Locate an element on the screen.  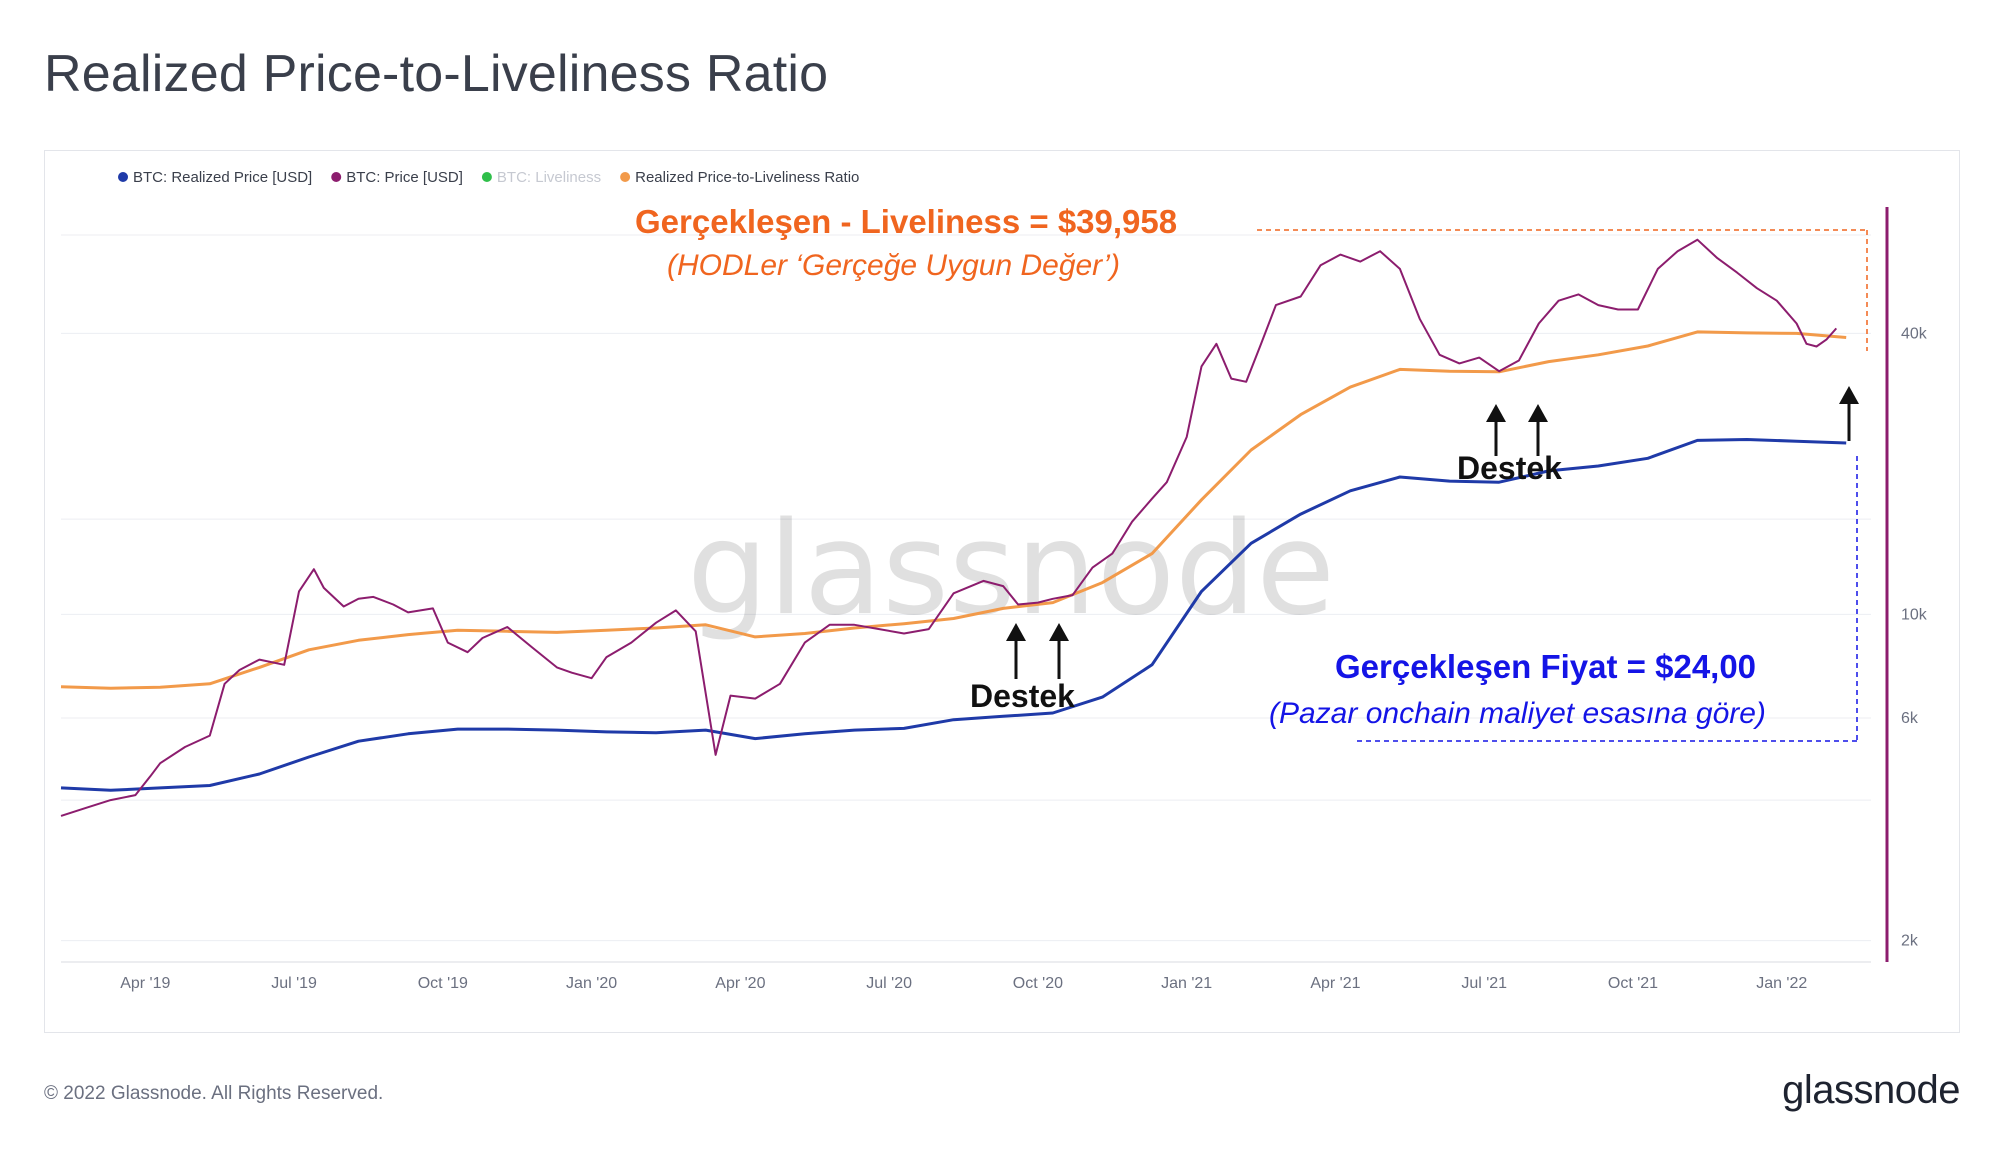
x-tick-label: Apr '19 is located at coordinates (145, 983).